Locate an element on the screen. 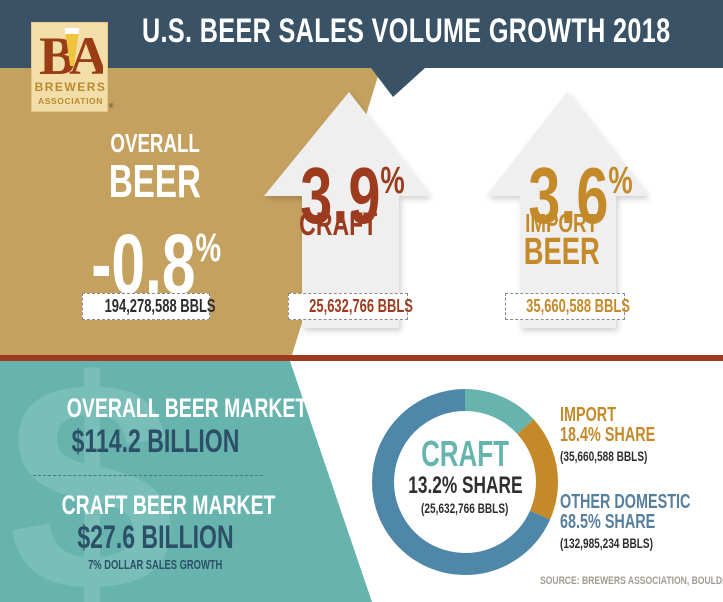 Image resolution: width=723 pixels, height=602 pixels. overall-bbls-badge: 194,278,588 BBLS is located at coordinates (149, 306).